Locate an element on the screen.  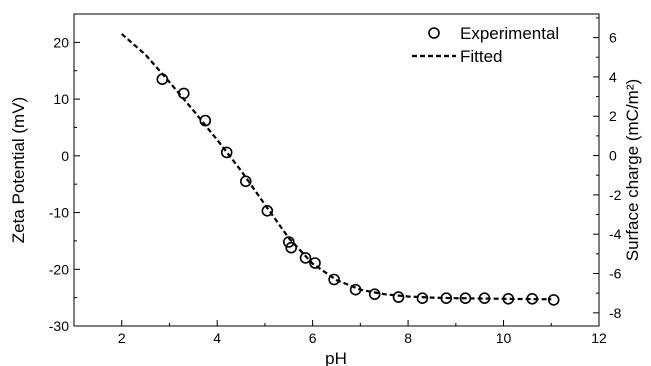
y-tick-label: -20 is located at coordinates (59, 269).